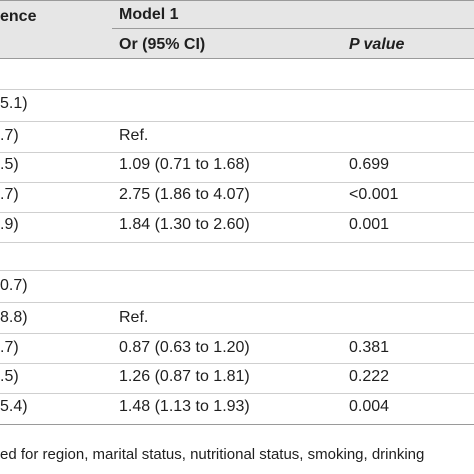 The width and height of the screenshot is (474, 474). Describe the element at coordinates (369, 164) in the screenshot. I see `row-p-cell: 0.699` at that location.